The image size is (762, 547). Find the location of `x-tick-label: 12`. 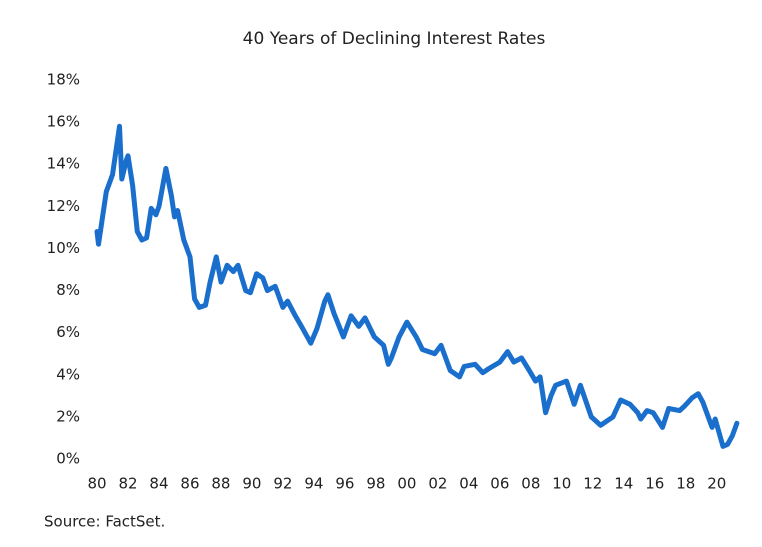

x-tick-label: 12 is located at coordinates (592, 484).